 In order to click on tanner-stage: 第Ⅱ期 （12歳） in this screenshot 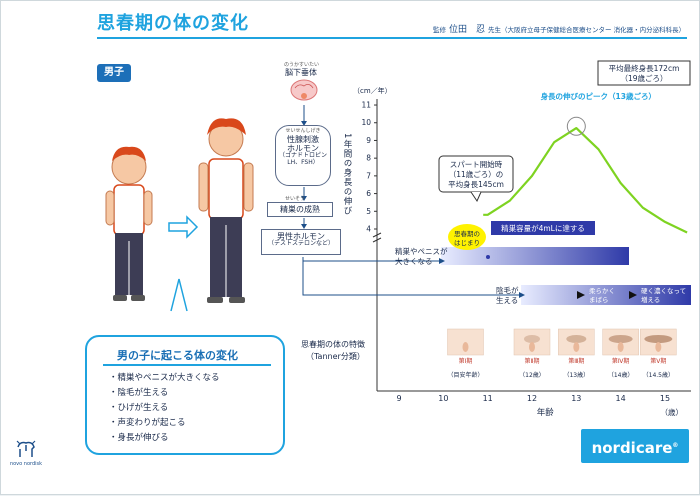, I will do `click(532, 353)`.